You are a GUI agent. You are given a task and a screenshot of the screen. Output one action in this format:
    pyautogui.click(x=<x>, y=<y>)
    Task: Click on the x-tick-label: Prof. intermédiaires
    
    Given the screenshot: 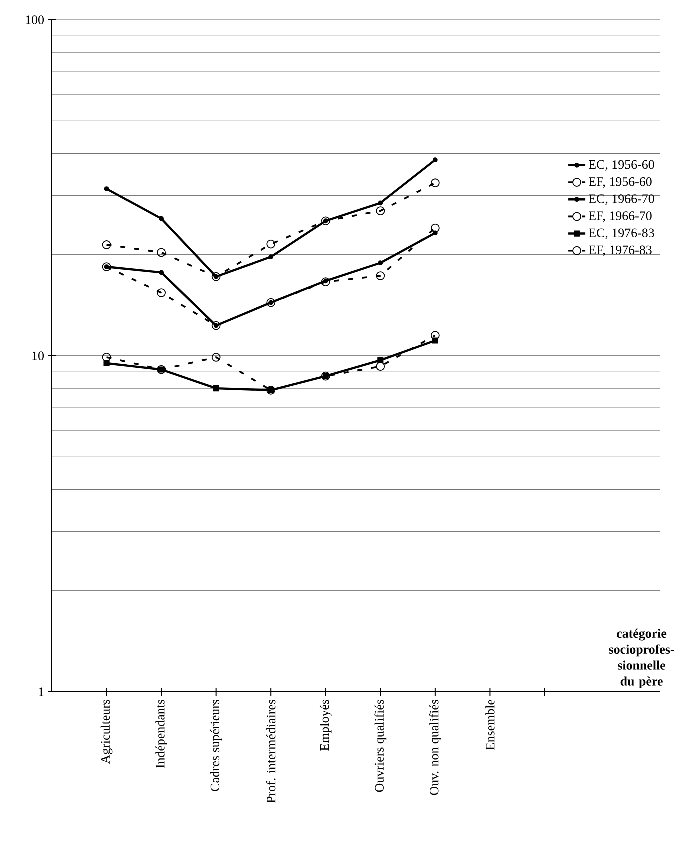 What is the action you would take?
    pyautogui.click(x=271, y=752)
    